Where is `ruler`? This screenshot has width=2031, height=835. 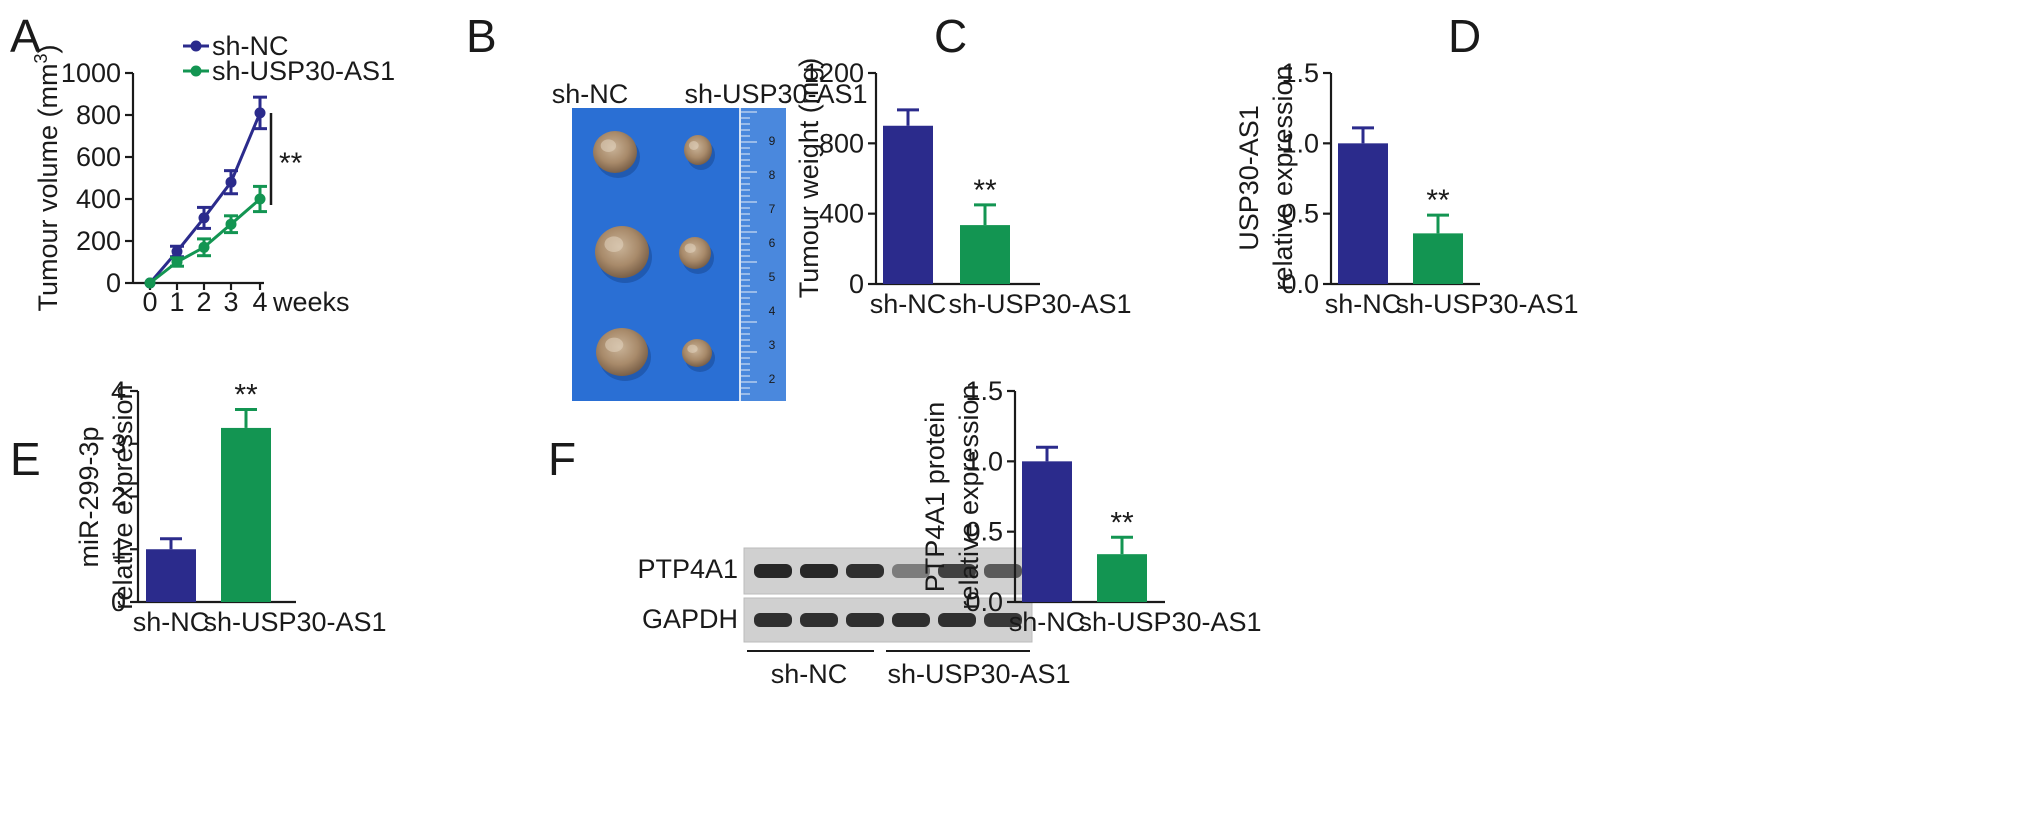 ruler is located at coordinates (763, 254).